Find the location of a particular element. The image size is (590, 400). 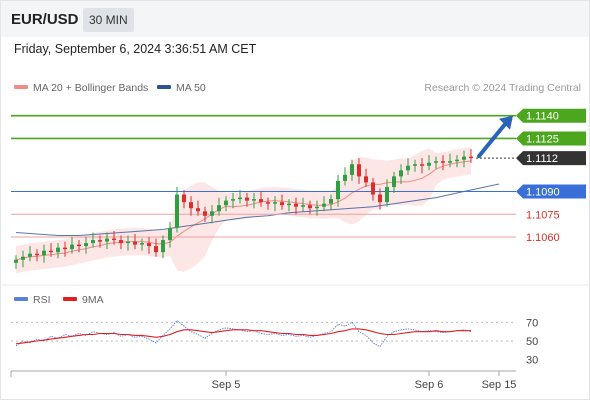

level-label-2: 1.1112 is located at coordinates (542, 159).